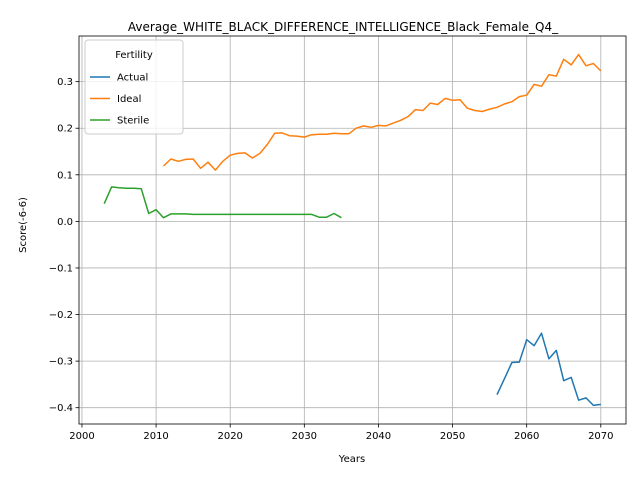 Image resolution: width=640 pixels, height=480 pixels. I want to click on series-line-actual, so click(548, 369).